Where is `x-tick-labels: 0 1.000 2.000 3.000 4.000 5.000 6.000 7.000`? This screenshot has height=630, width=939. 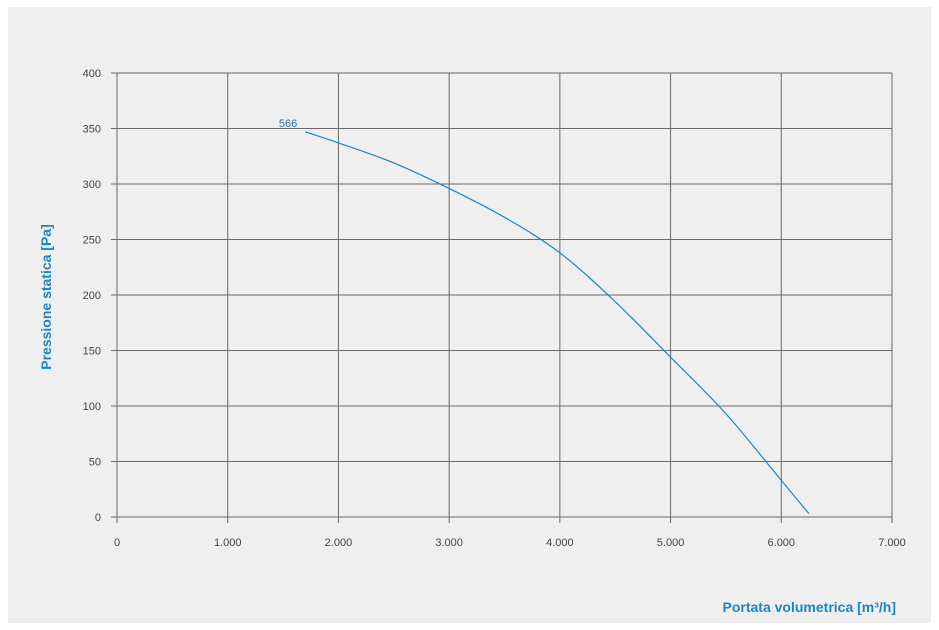
x-tick-labels: 0 1.000 2.000 3.000 4.000 5.000 6.000 7.000 is located at coordinates (510, 543).